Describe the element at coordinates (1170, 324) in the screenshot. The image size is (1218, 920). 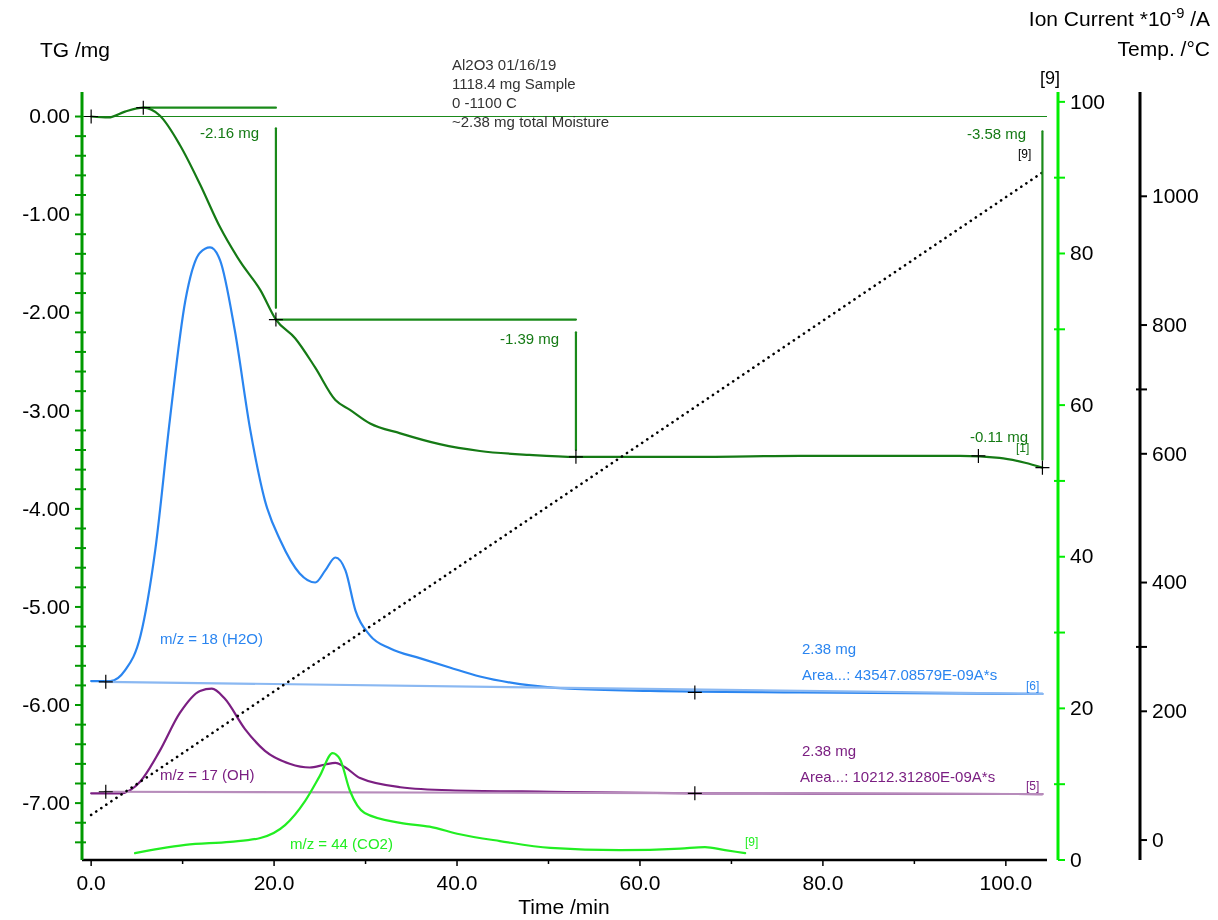
I see `y3-tick-label: 800` at that location.